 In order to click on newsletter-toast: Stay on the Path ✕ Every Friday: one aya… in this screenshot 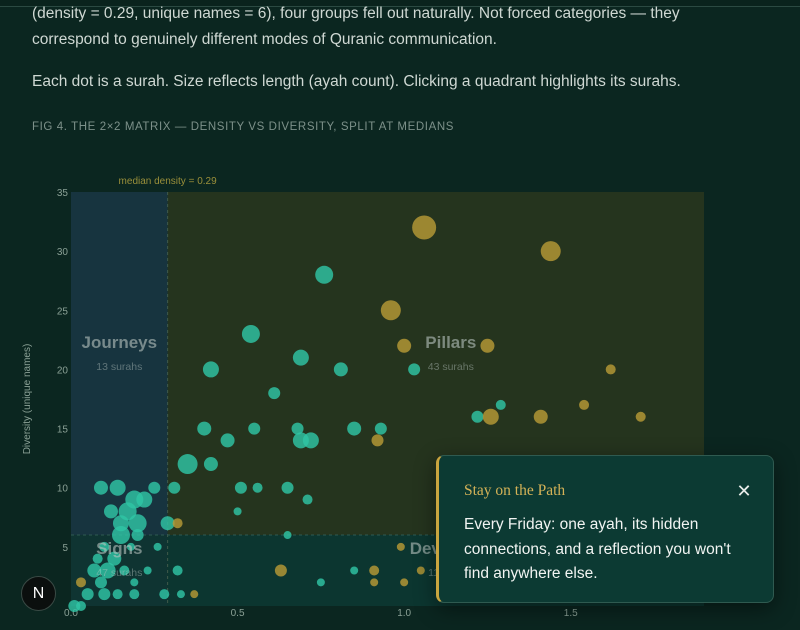, I will do `click(605, 529)`.